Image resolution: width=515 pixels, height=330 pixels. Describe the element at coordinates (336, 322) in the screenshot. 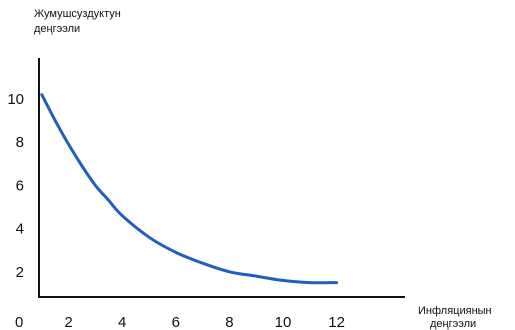

I see `x-tick-label: 12` at that location.